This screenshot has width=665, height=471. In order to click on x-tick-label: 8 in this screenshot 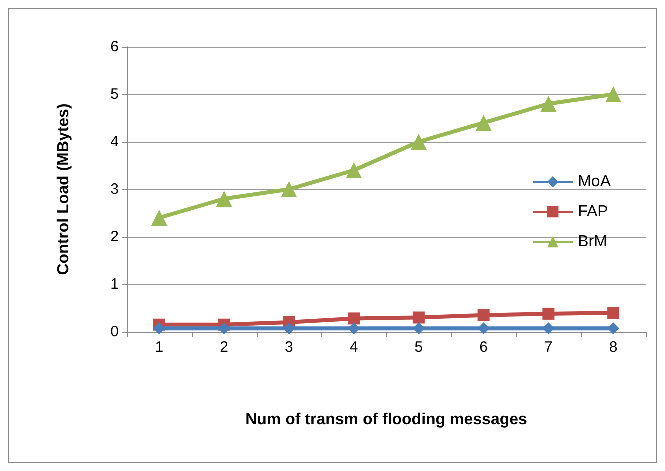, I will do `click(613, 347)`.